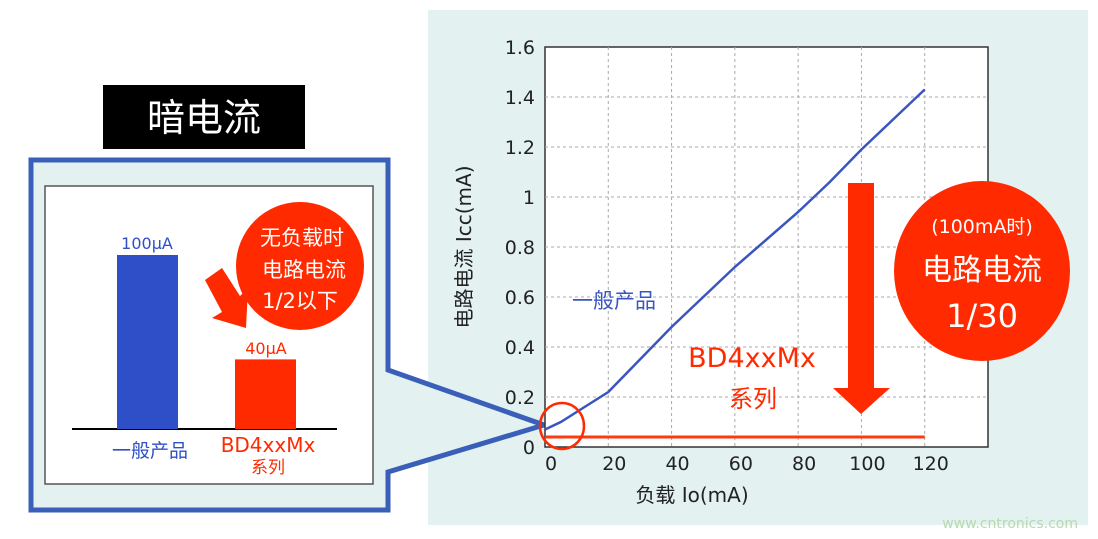  I want to click on x-tick-label: 100, so click(867, 464).